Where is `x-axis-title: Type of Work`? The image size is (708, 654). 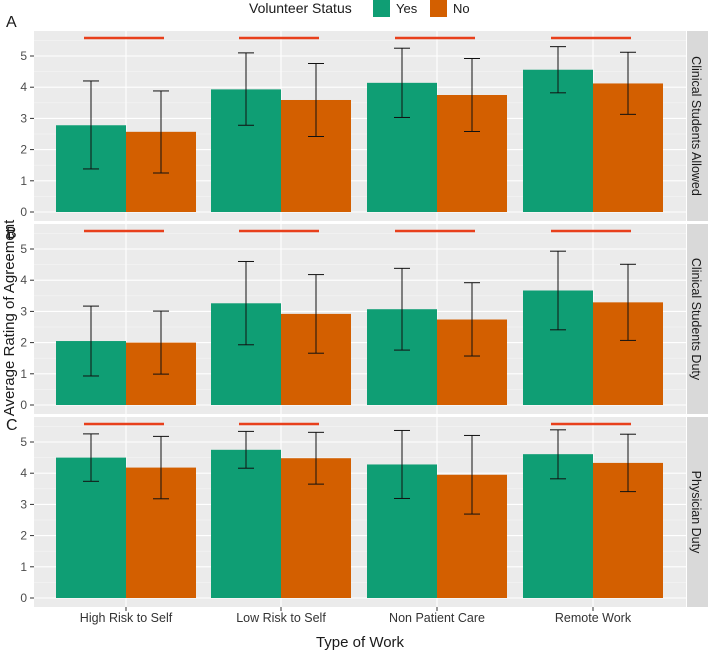 x-axis-title: Type of Work is located at coordinates (360, 642).